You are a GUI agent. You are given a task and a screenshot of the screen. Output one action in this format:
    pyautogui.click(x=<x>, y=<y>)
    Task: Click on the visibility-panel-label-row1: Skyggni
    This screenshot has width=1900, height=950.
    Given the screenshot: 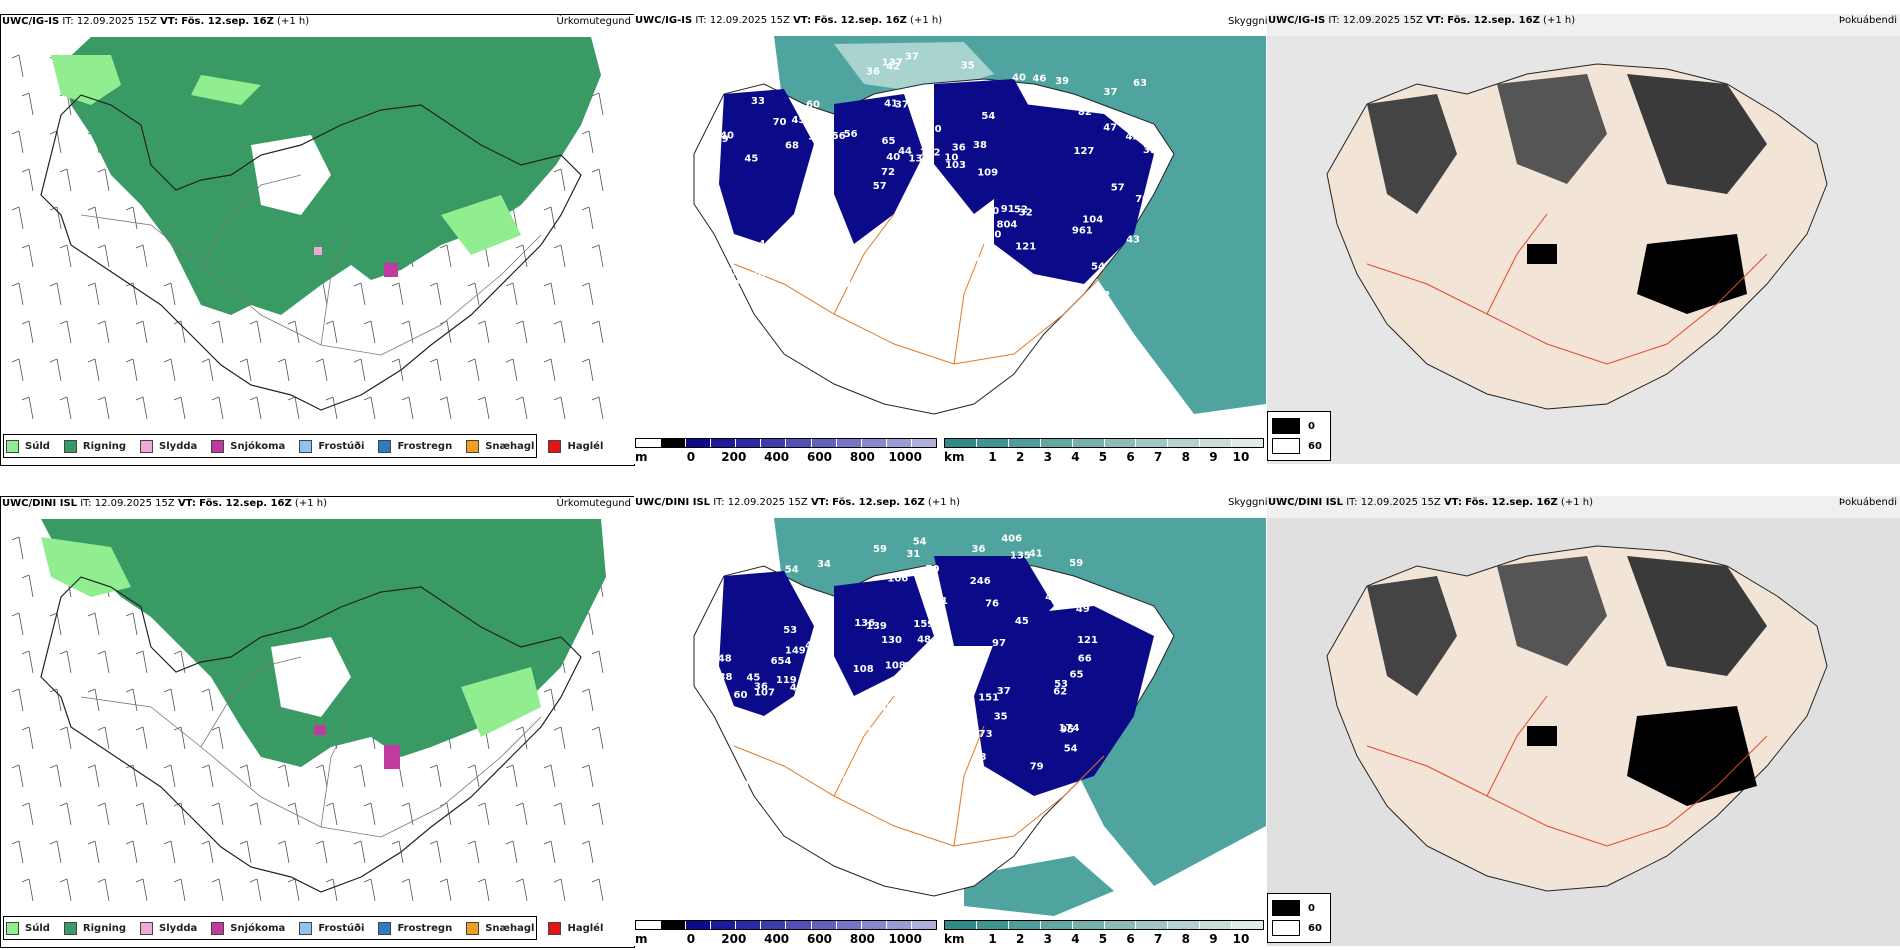 What is the action you would take?
    pyautogui.click(x=1248, y=21)
    